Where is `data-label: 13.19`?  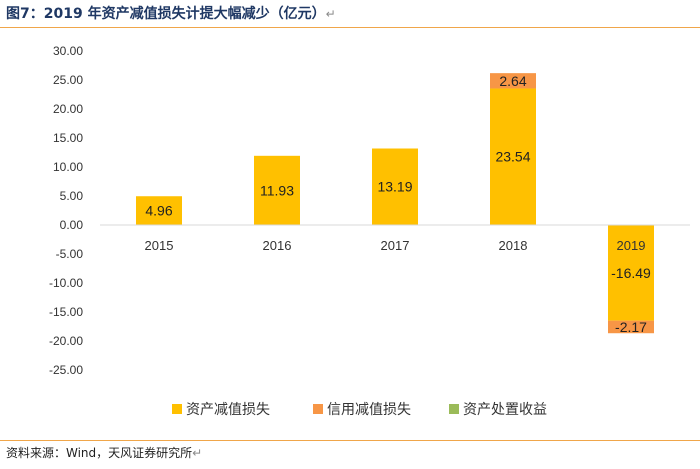 data-label: 13.19 is located at coordinates (394, 187).